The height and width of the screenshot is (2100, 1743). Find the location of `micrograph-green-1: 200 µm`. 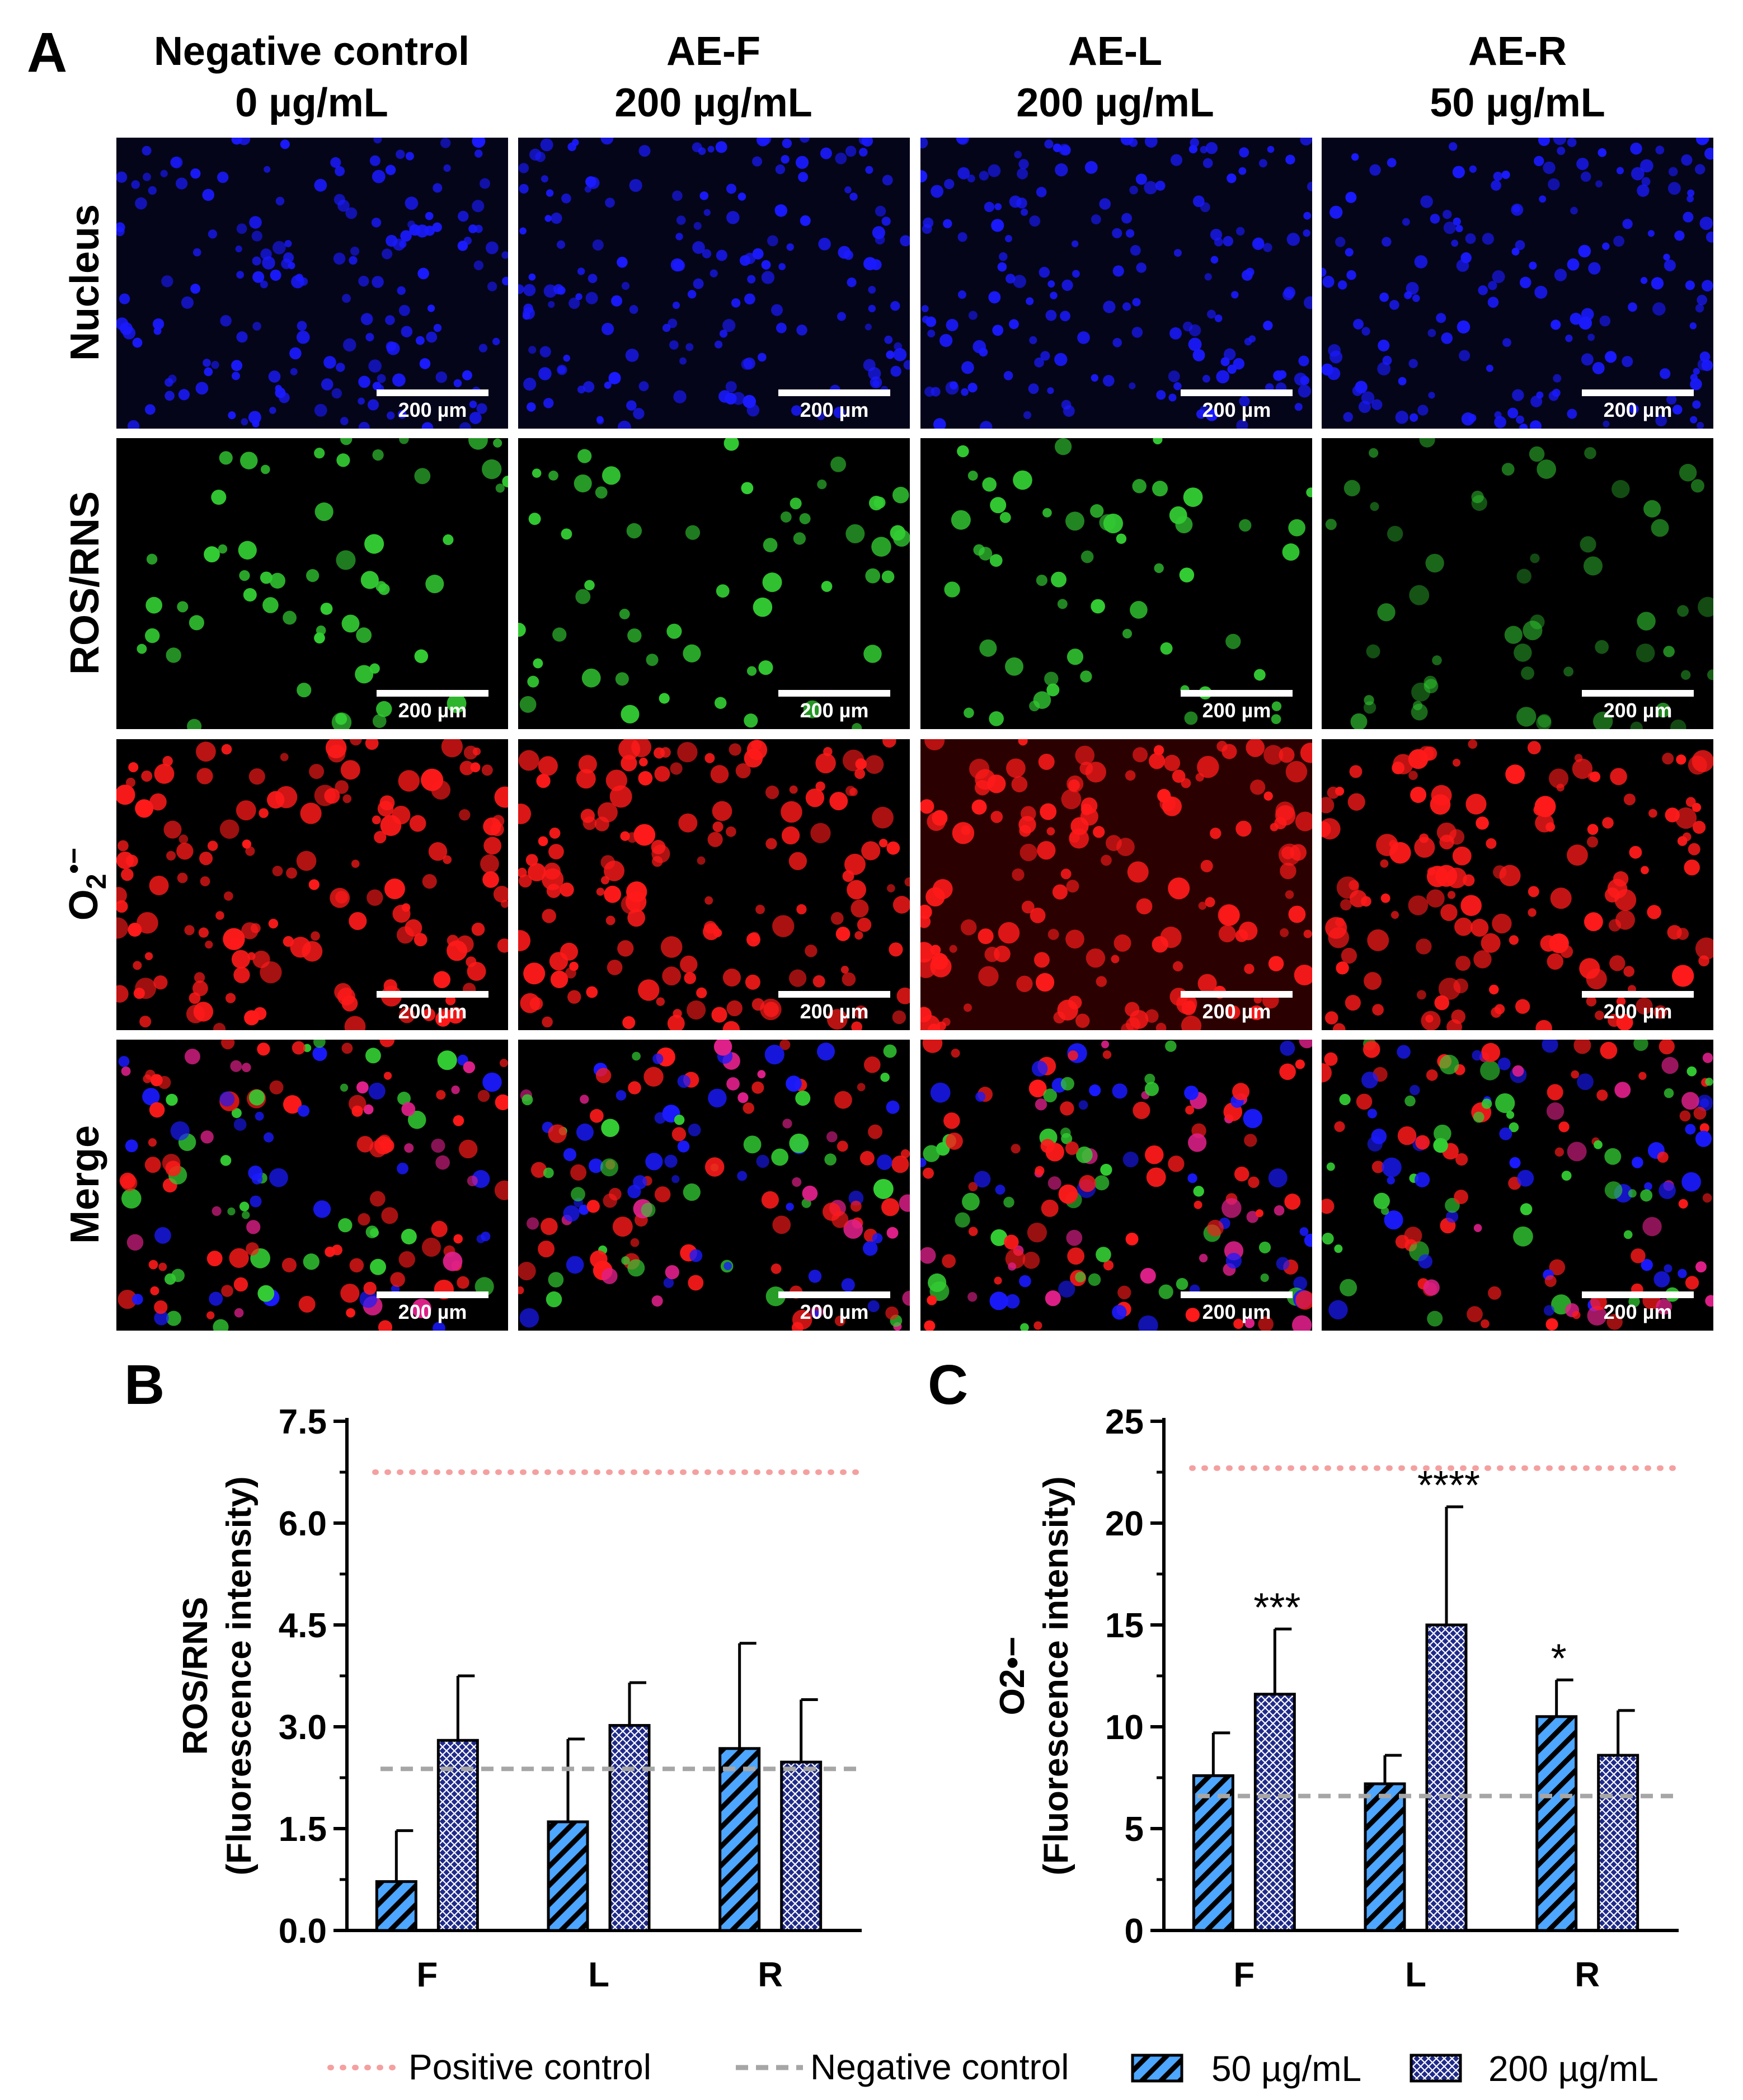

micrograph-green-1: 200 µm is located at coordinates (312, 583).